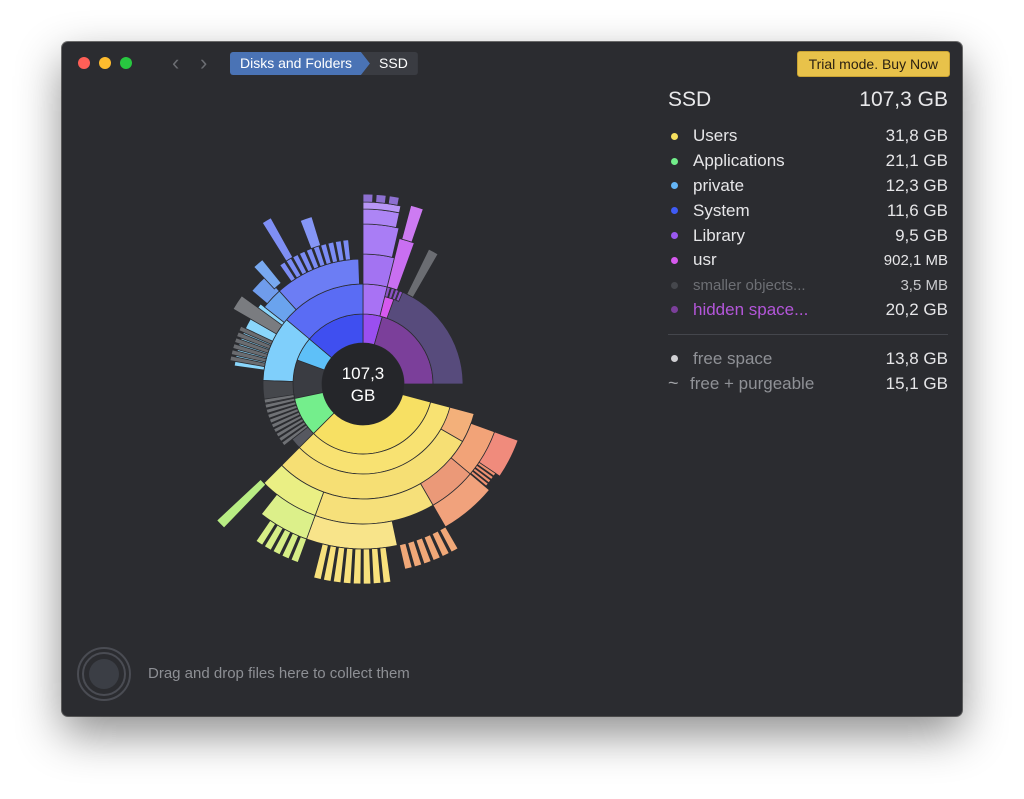  Describe the element at coordinates (808, 260) in the screenshot. I see `legend-item-usr: usr 902,1 MB` at that location.